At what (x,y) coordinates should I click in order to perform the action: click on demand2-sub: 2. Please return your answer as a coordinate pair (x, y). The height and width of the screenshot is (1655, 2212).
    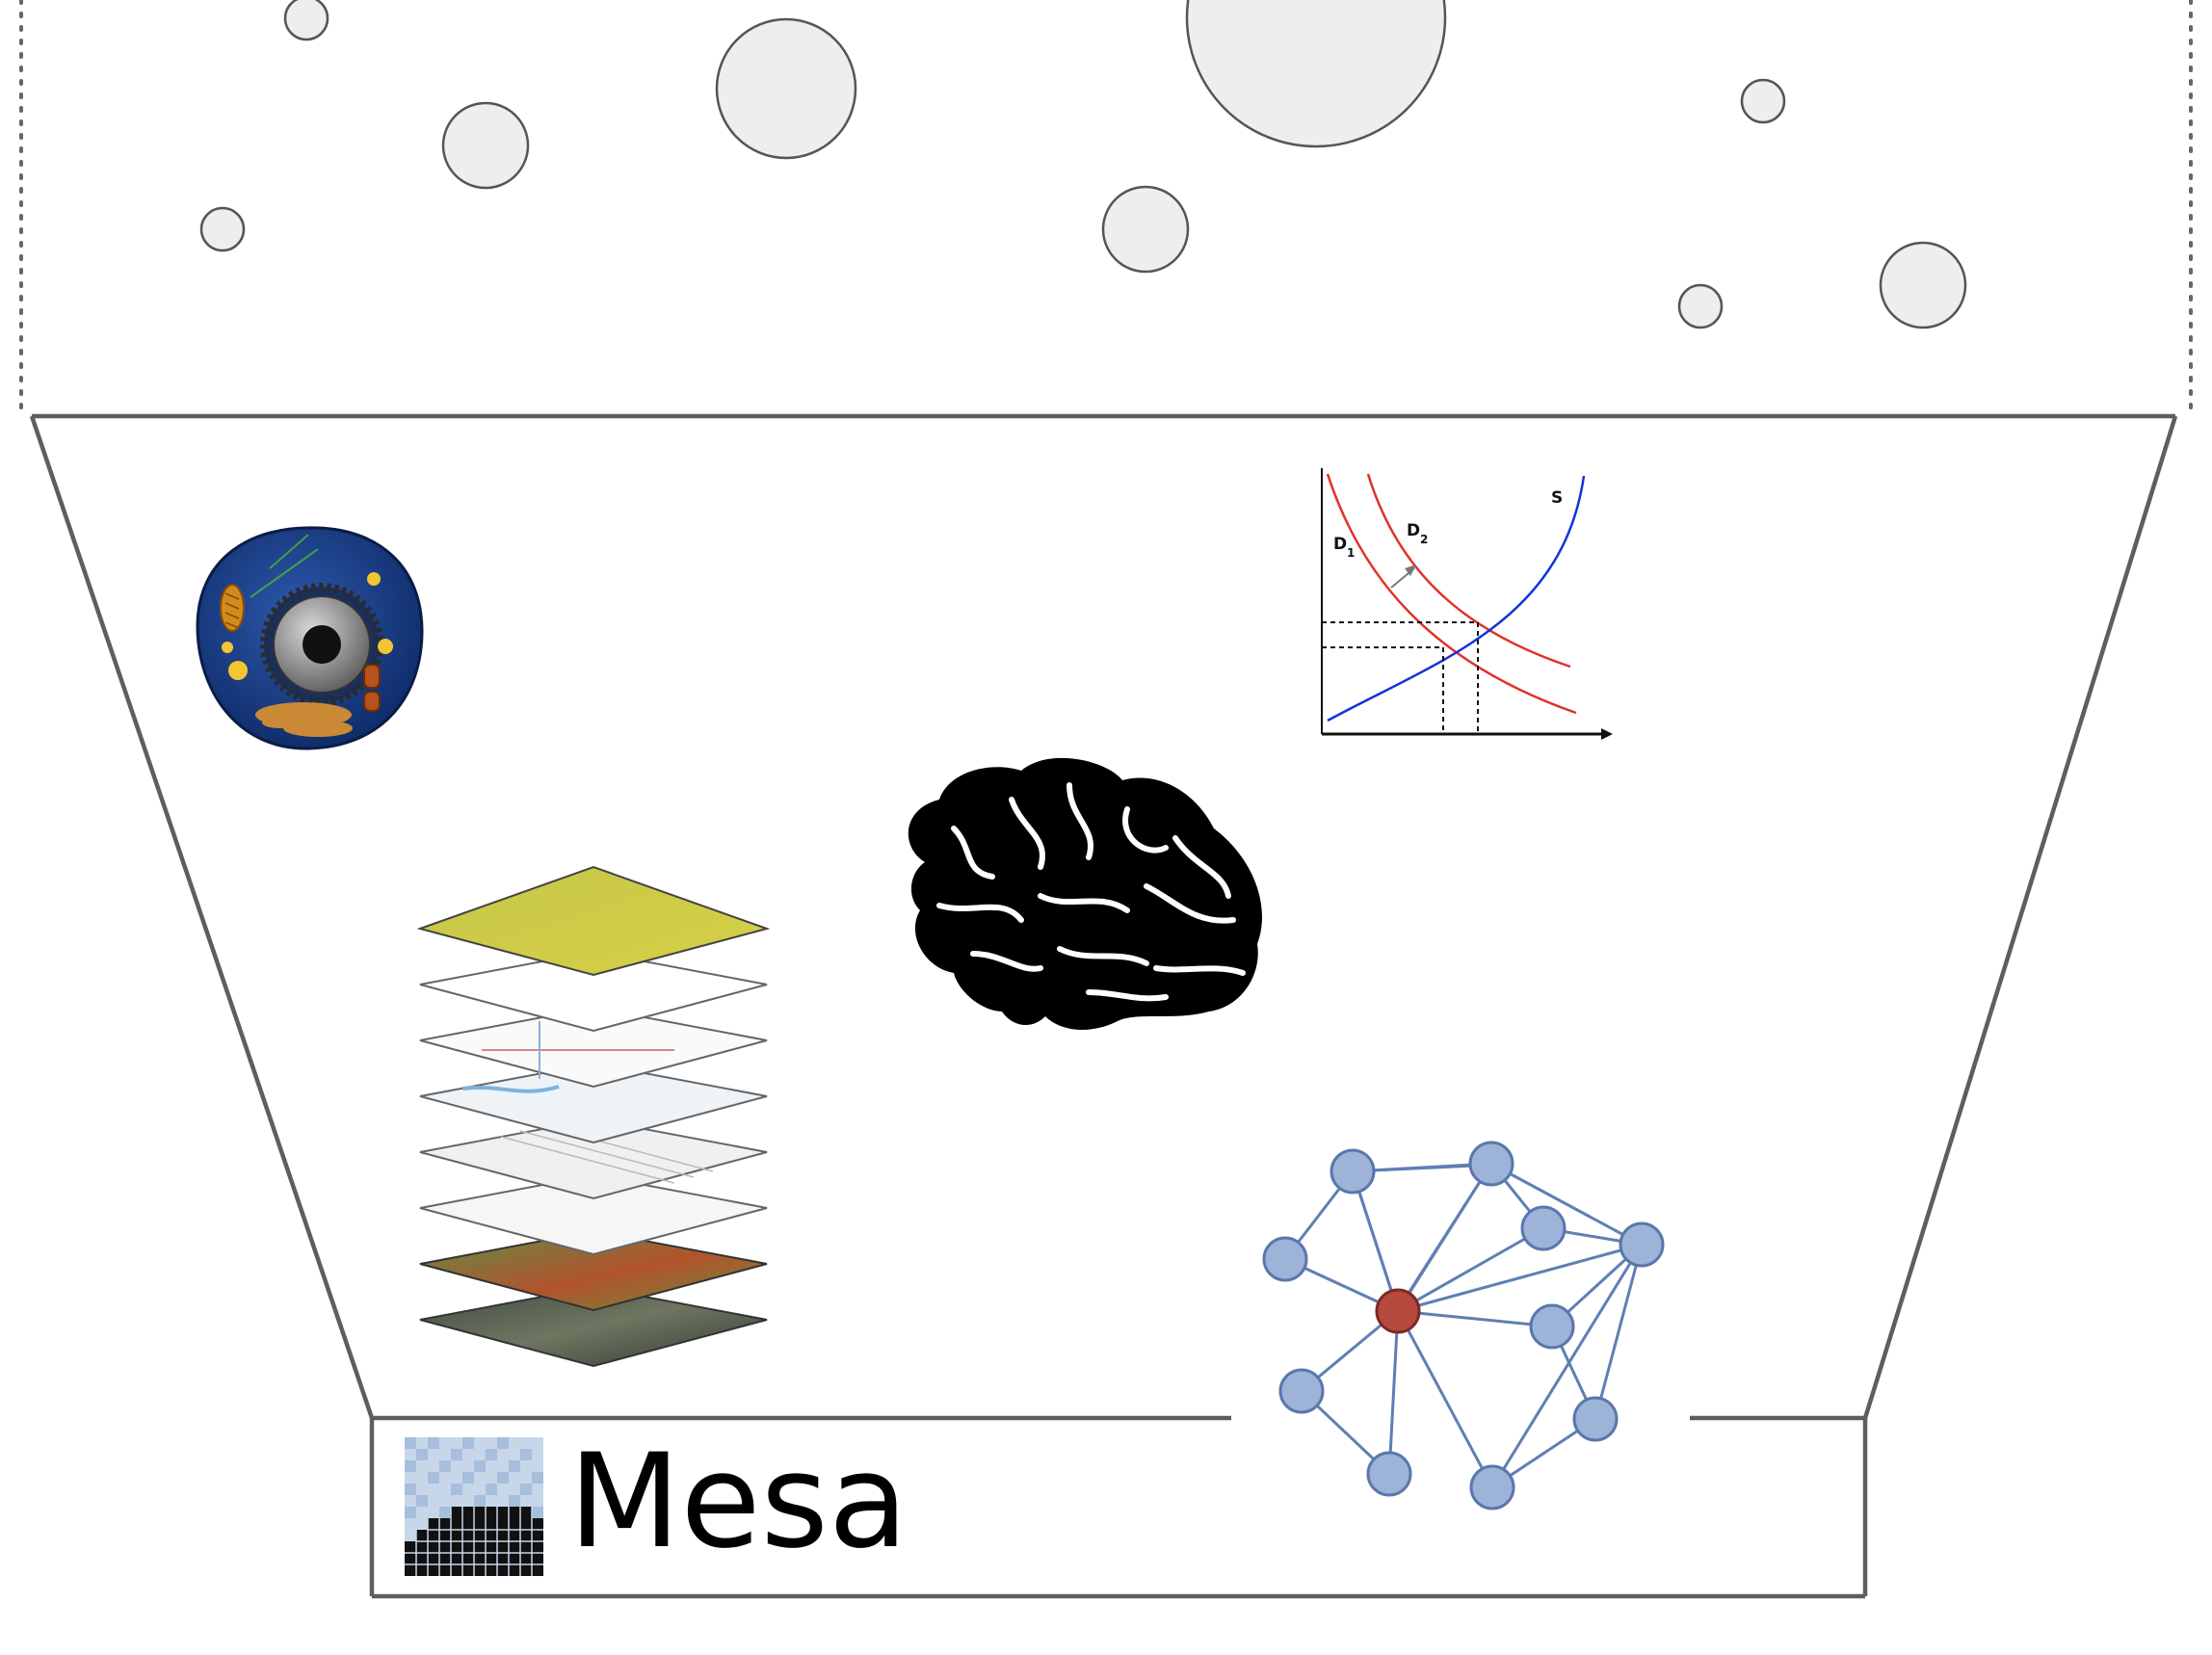
    Looking at the image, I should click on (1424, 540).